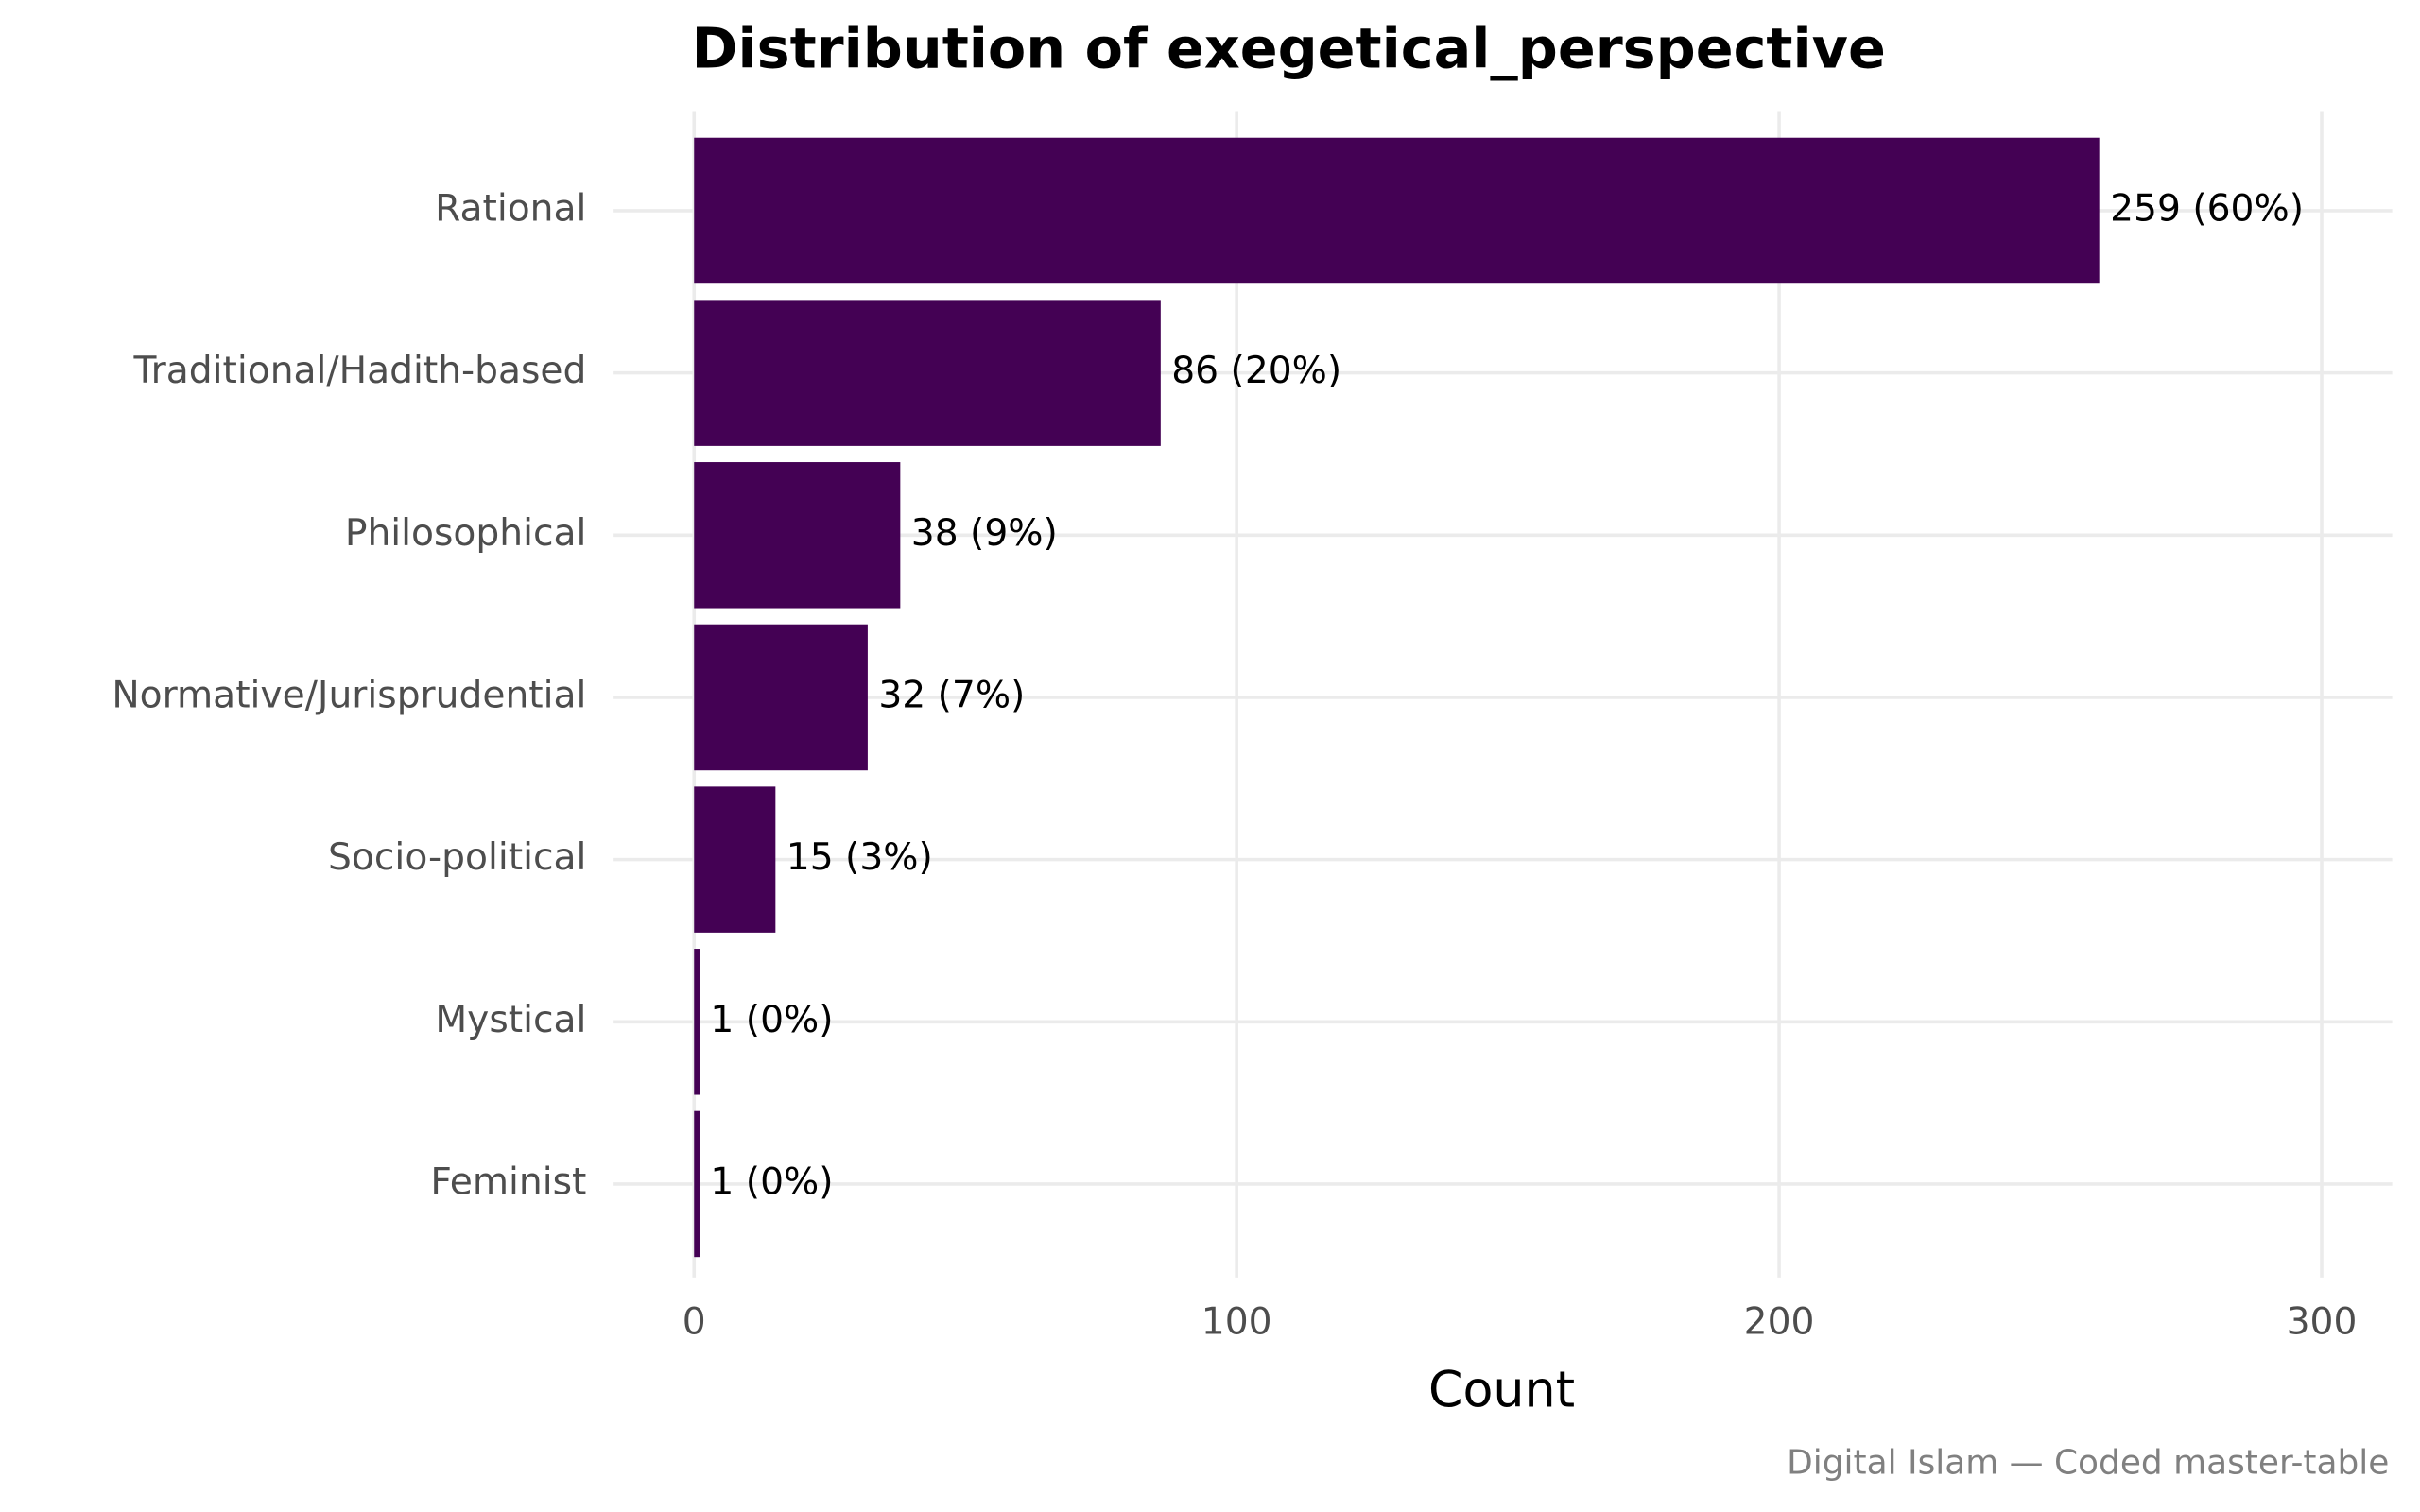  What do you see at coordinates (1779, 1321) in the screenshot?
I see `x-tick-label: 200` at bounding box center [1779, 1321].